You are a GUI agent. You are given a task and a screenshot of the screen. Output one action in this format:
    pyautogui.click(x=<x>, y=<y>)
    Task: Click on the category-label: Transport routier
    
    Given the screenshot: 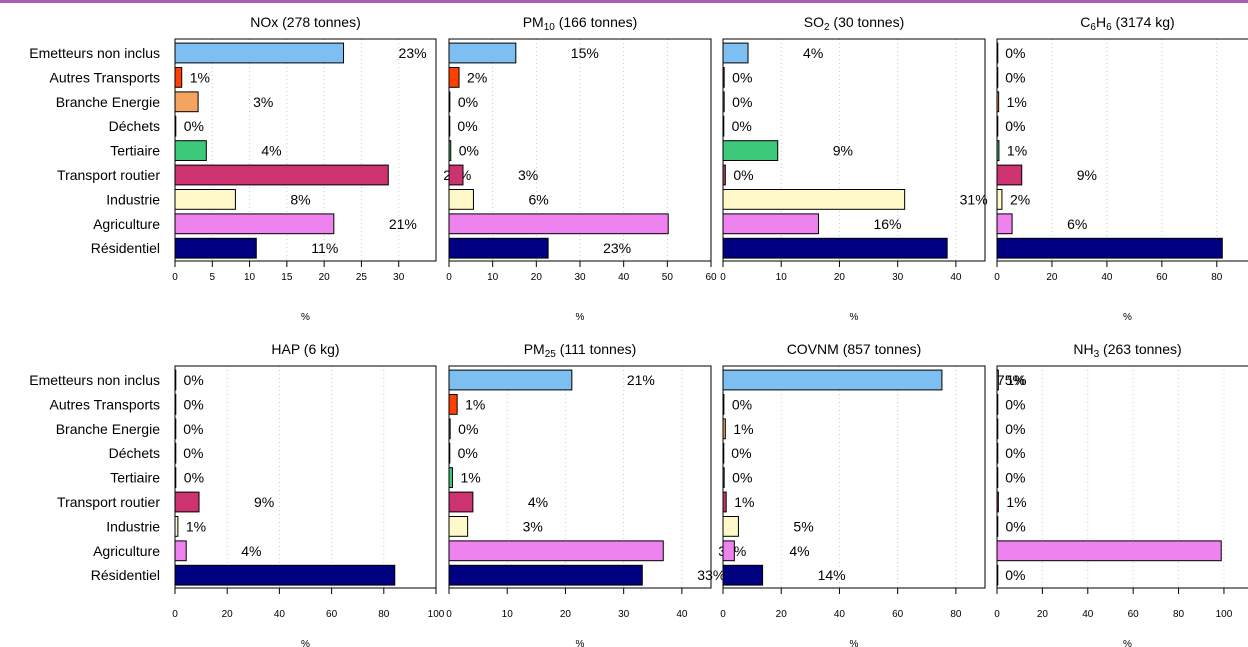 What is the action you would take?
    pyautogui.click(x=108, y=175)
    